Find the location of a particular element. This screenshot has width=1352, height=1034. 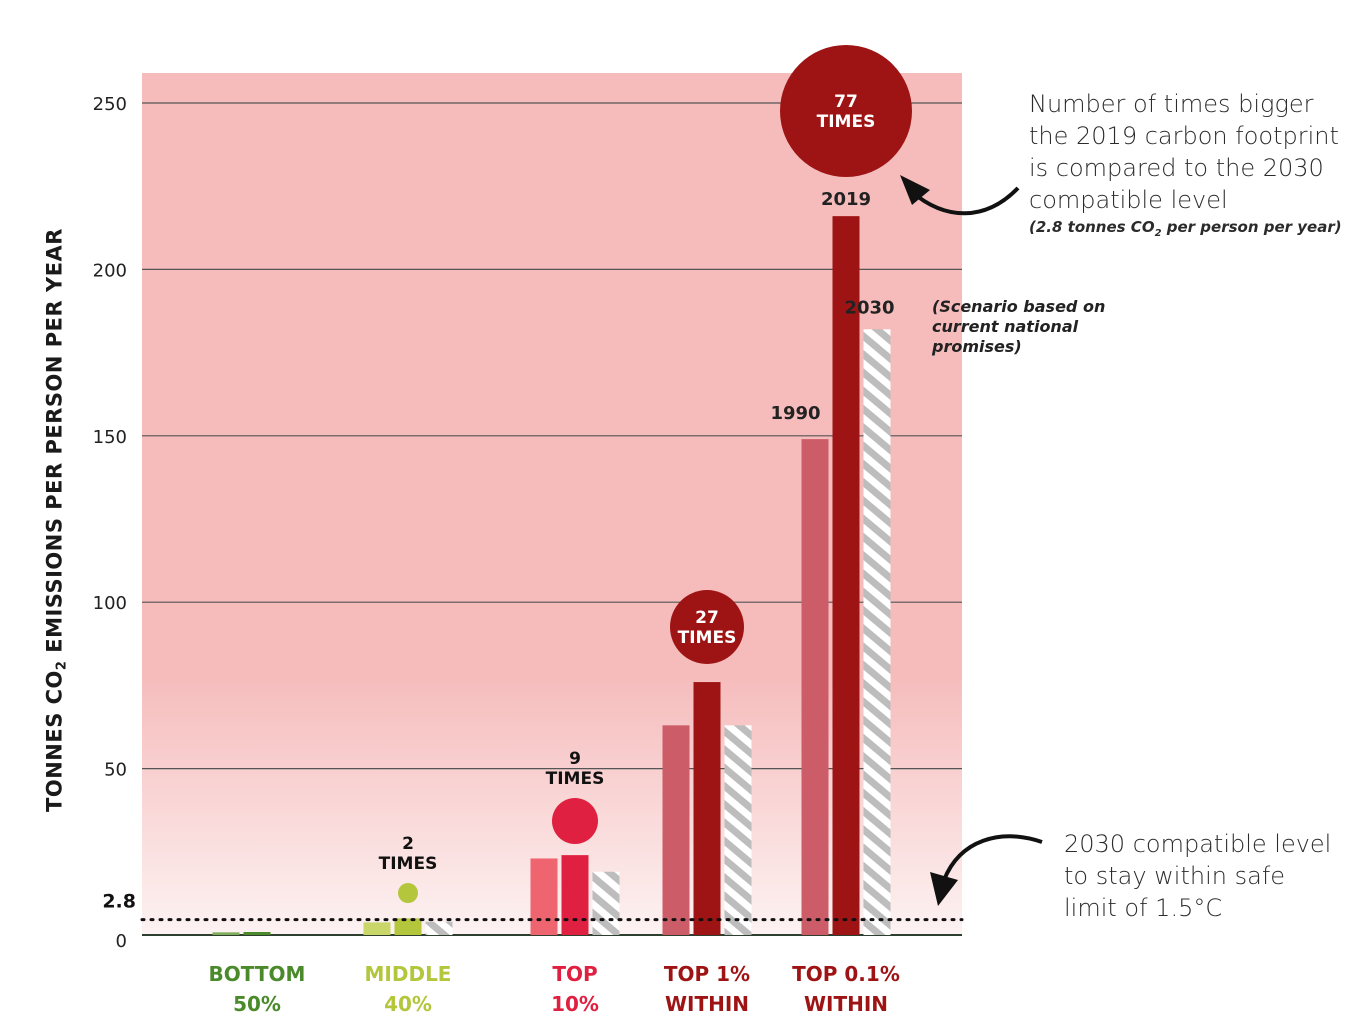

times-number: 9 is located at coordinates (575, 759).